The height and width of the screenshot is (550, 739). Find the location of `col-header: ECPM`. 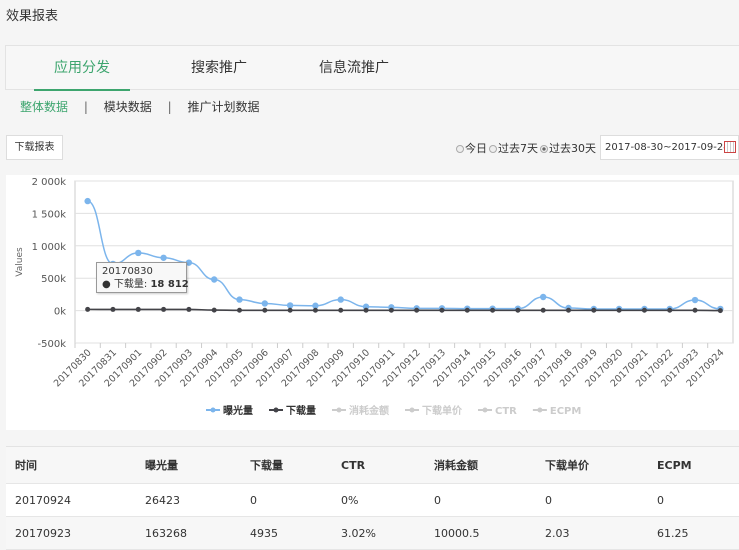

col-header: ECPM is located at coordinates (674, 465).